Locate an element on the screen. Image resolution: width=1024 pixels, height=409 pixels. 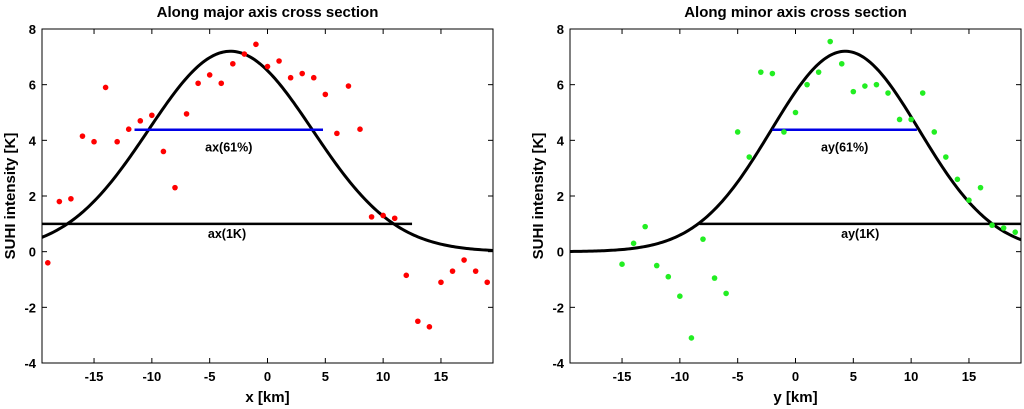
x-tick-label: -10 is located at coordinates (151, 376).